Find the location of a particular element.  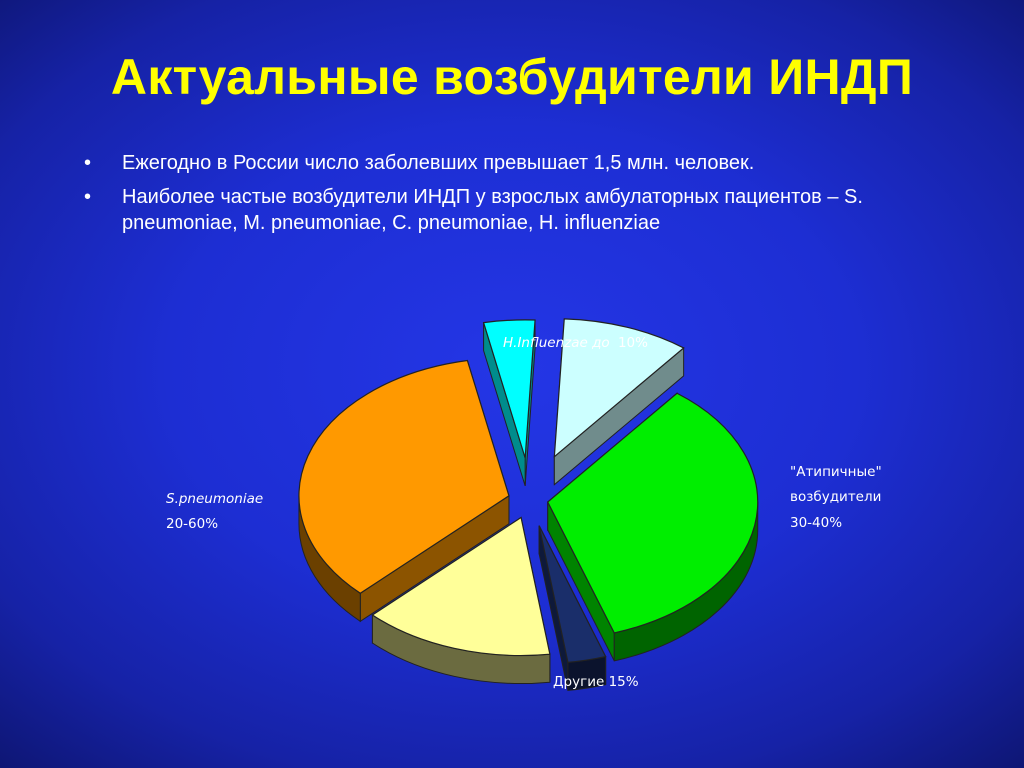

label-atypical-line1: "Атипичные" is located at coordinates (836, 472).